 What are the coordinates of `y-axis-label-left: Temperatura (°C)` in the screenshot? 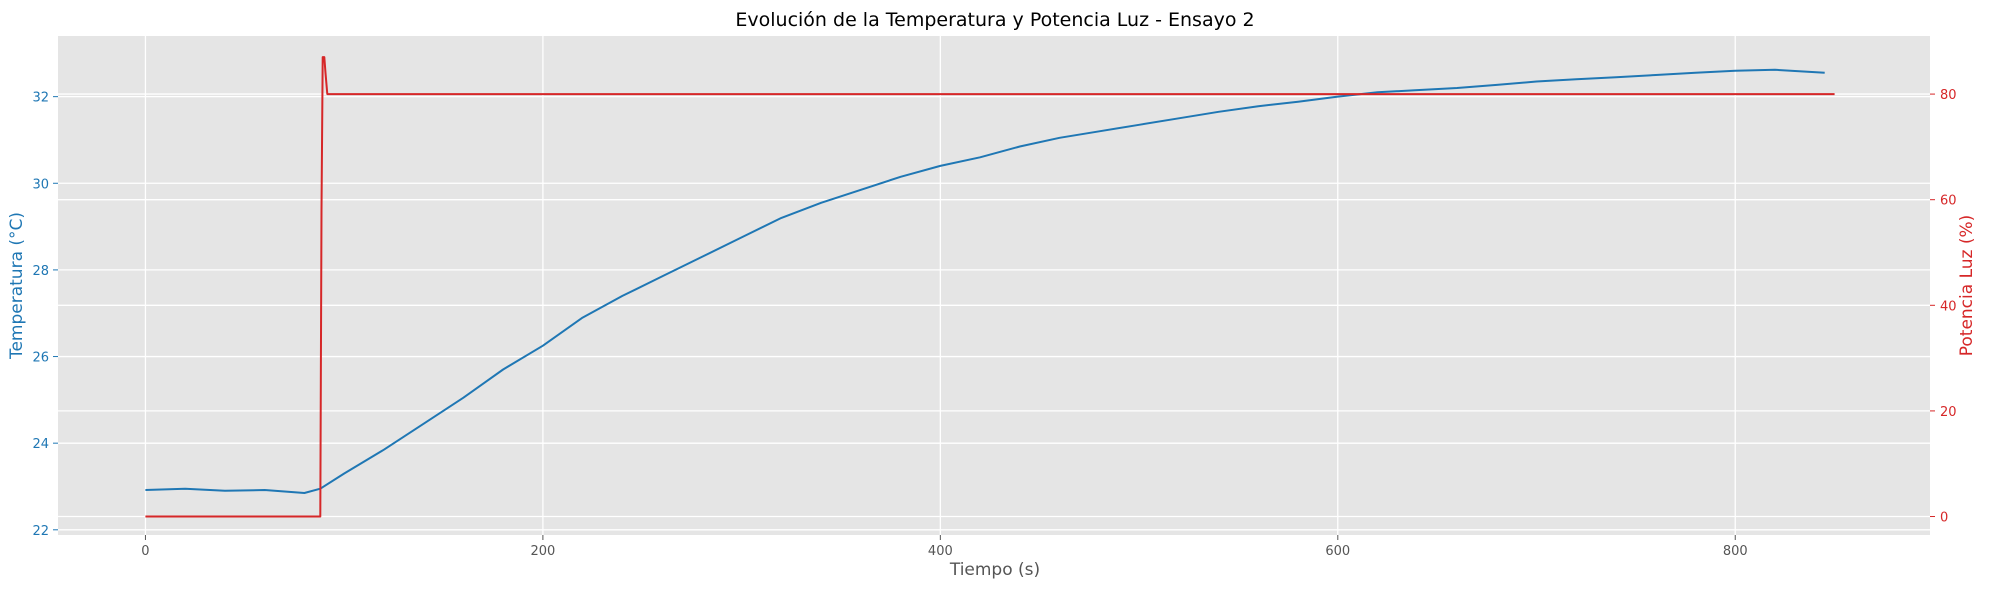 It's located at (17, 286).